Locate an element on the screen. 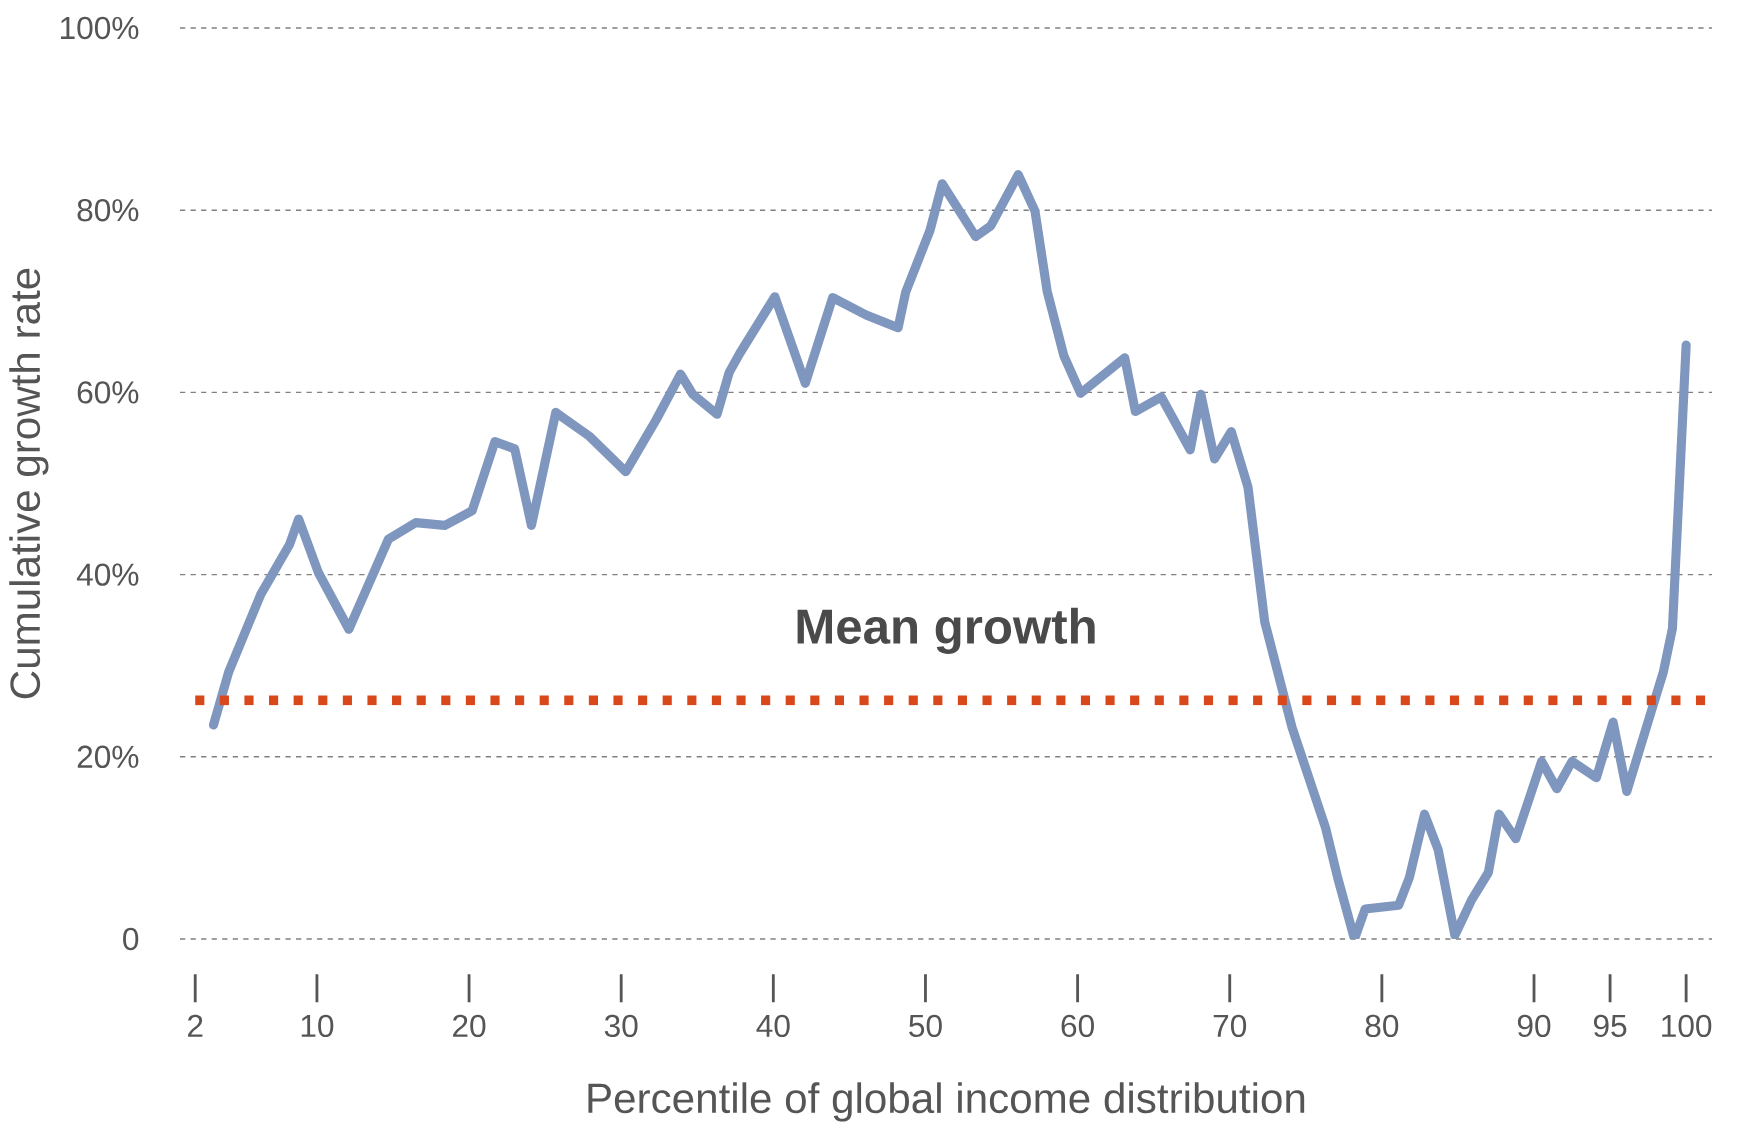  x-tick-label: 90 is located at coordinates (1534, 1026).